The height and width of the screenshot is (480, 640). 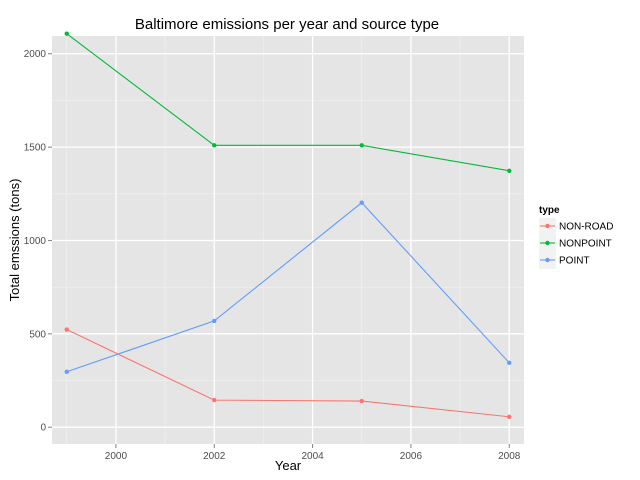 I want to click on y-tick-label: 1500, so click(x=35, y=148).